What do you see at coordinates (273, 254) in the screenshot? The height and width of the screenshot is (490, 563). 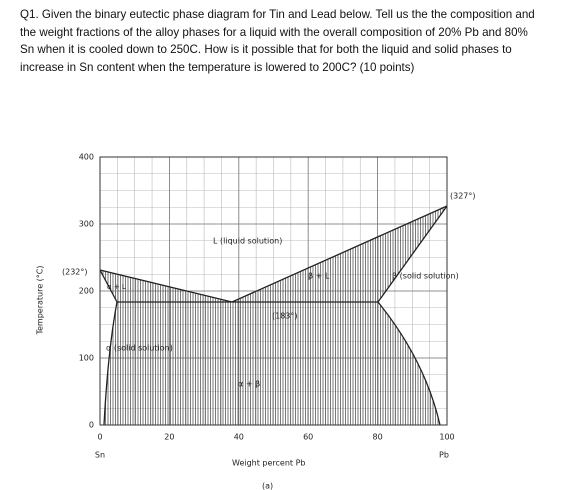 I see `solidus` at bounding box center [273, 254].